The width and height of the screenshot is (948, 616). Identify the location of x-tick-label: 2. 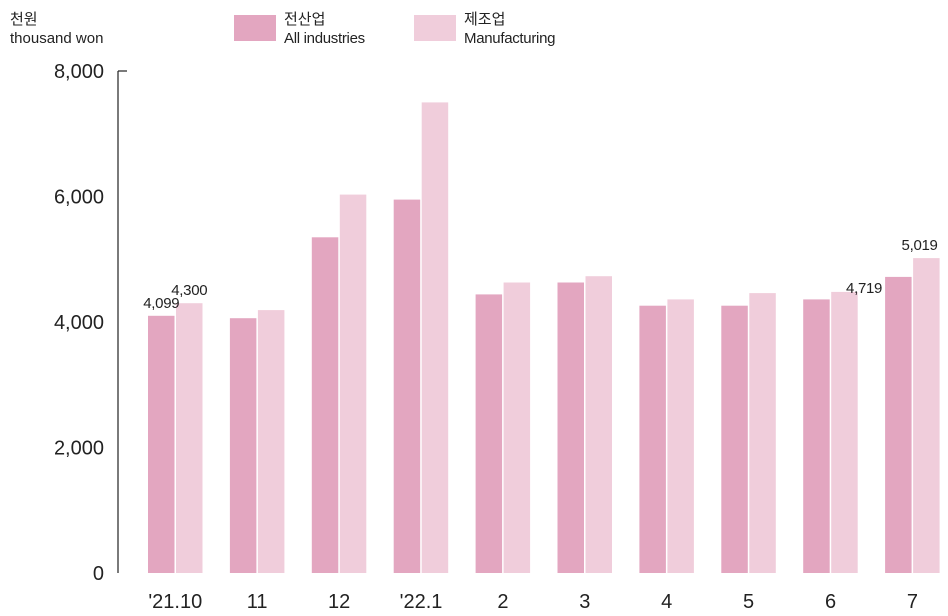
(502, 602).